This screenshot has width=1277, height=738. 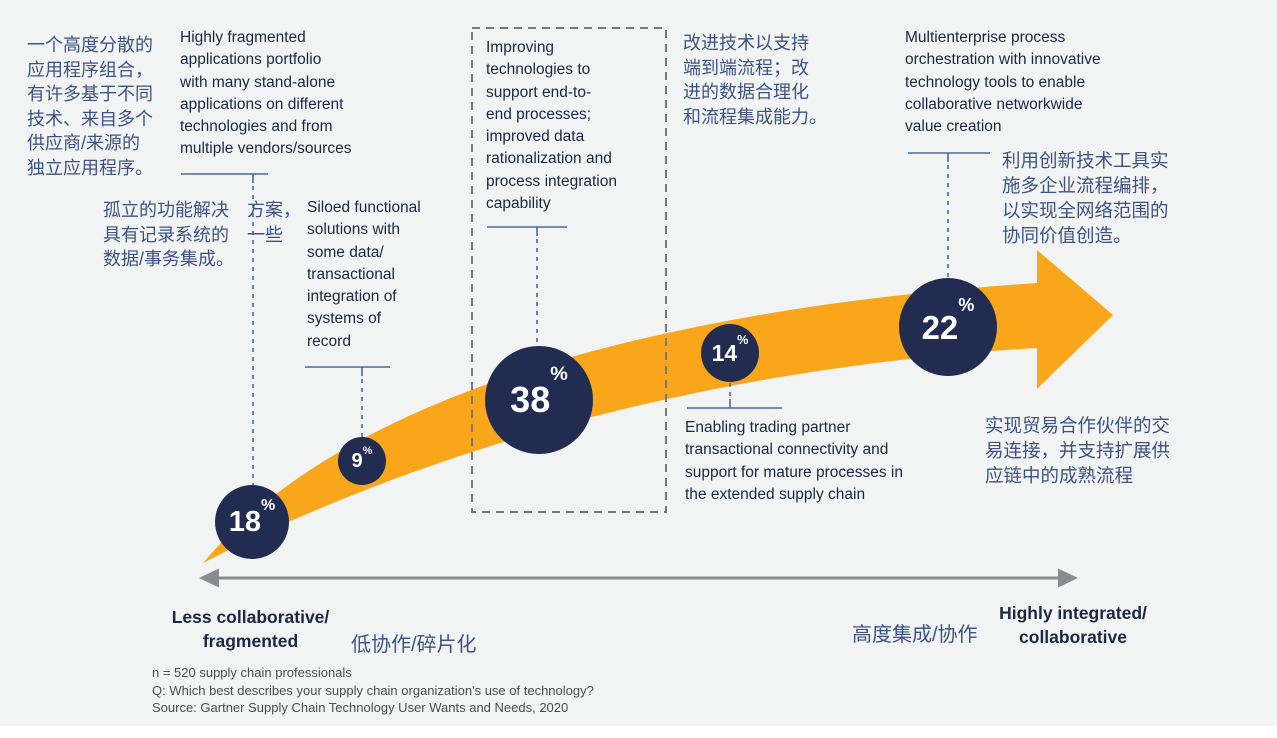 What do you see at coordinates (569, 270) in the screenshot?
I see `dashed-highlight-box` at bounding box center [569, 270].